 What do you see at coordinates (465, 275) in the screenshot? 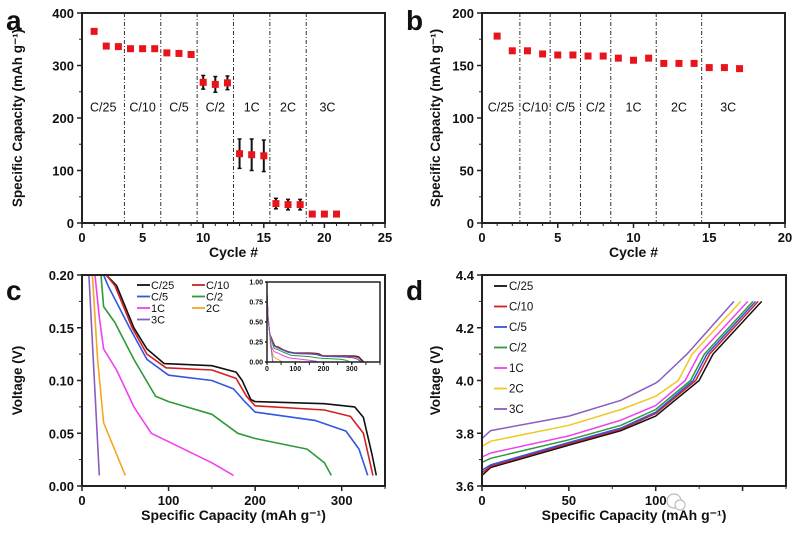
I see `d-y-tick-label: 4.4` at bounding box center [465, 275].